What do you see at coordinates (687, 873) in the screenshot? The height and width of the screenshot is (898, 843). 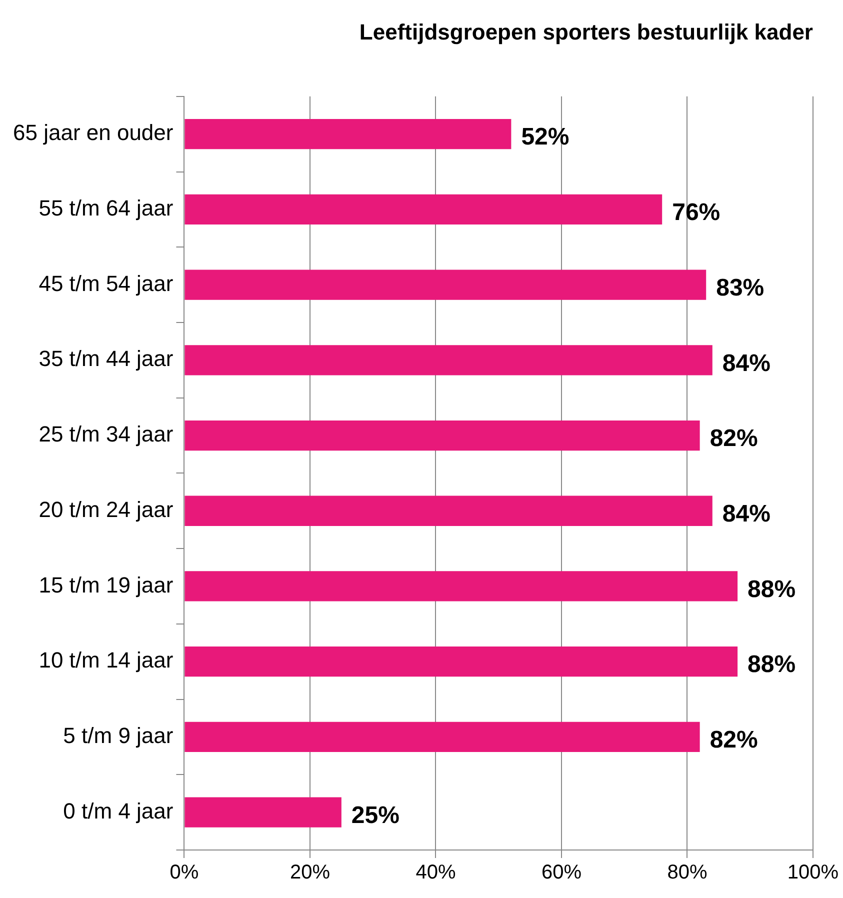 I see `x-tick-label: 80%` at bounding box center [687, 873].